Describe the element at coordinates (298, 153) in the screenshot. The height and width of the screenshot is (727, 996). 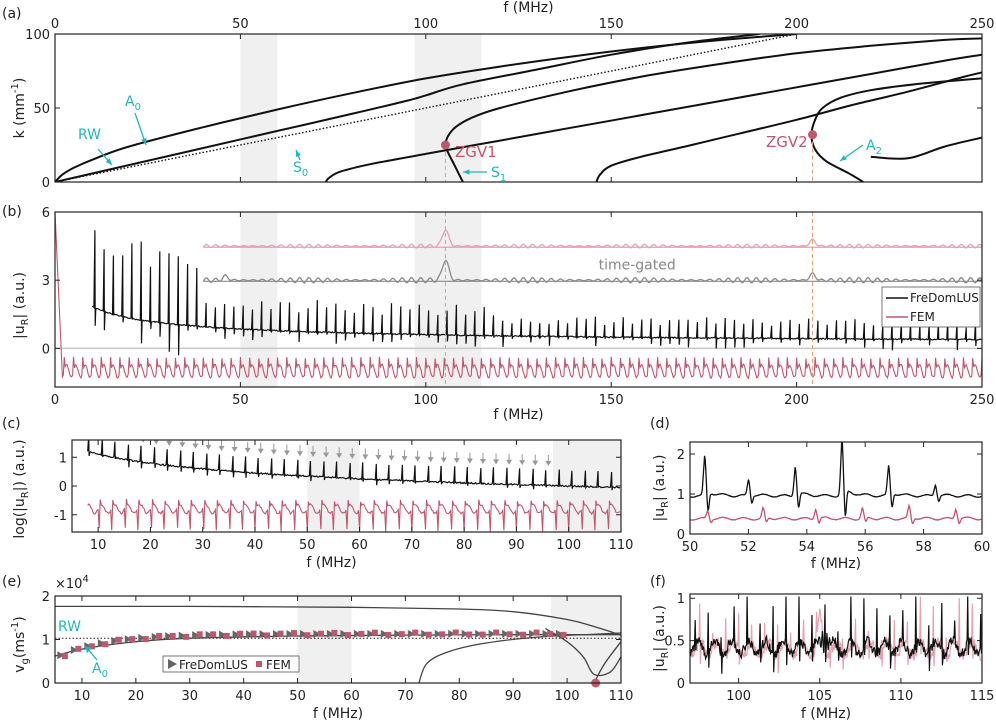
I see `arrow-s0-head` at that location.